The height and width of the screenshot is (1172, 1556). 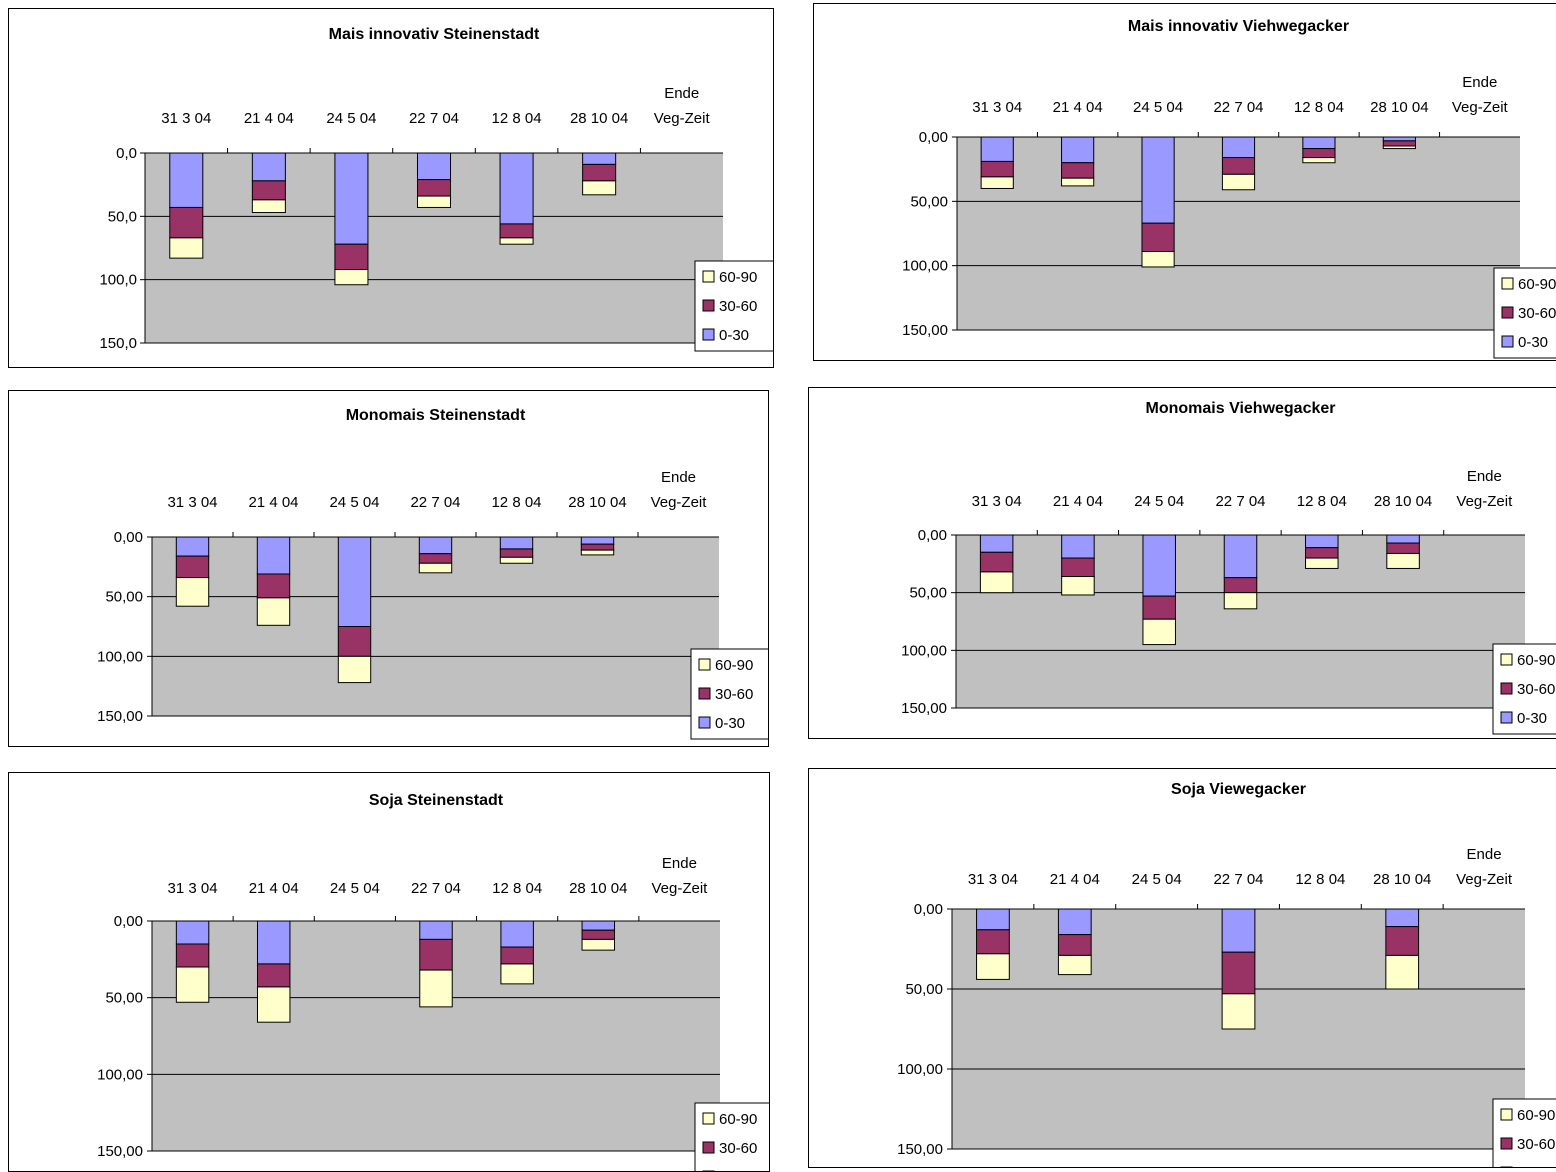 I want to click on y-tick-label: 50,0, so click(x=122, y=216).